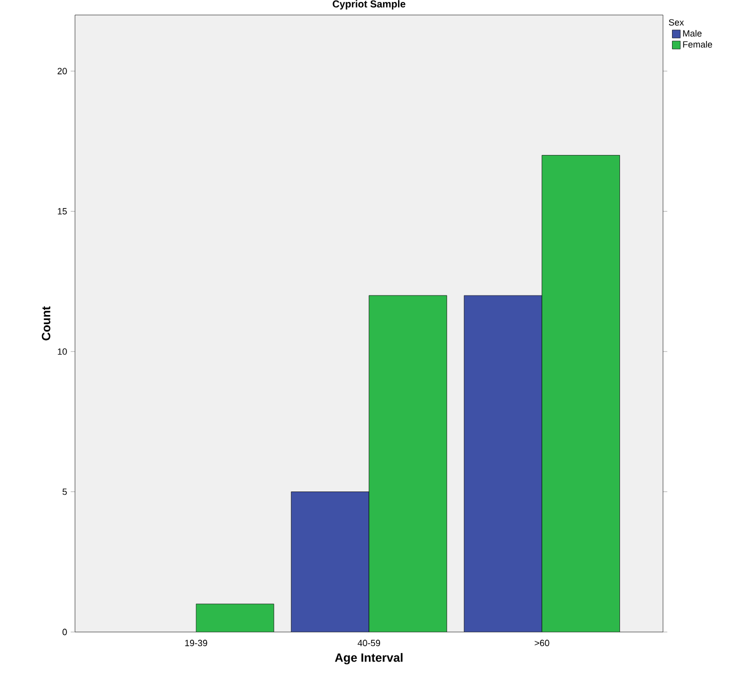  Describe the element at coordinates (64, 632) in the screenshot. I see `y-tick-label: 0` at that location.